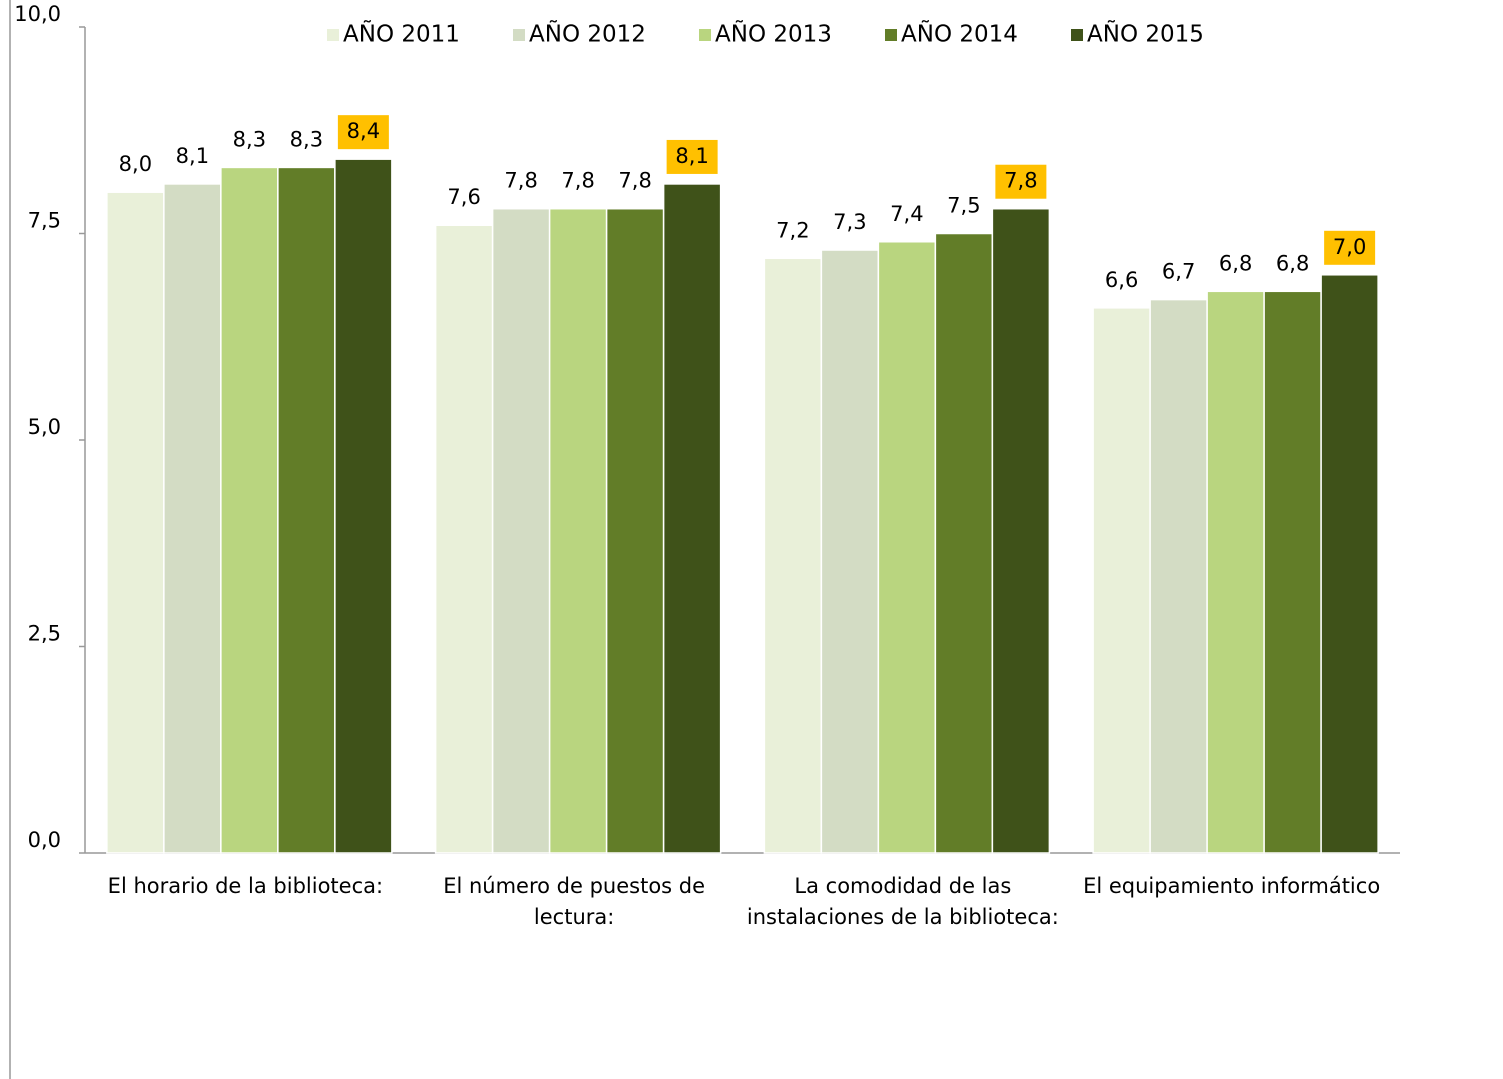  Describe the element at coordinates (37, 14) in the screenshot. I see `y-tick-label: 10,0` at that location.